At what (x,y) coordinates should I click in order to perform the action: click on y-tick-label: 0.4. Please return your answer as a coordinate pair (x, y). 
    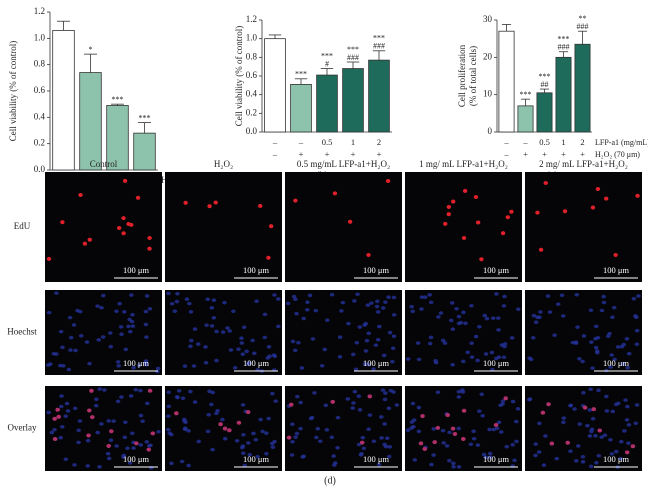
    Looking at the image, I should click on (252, 94).